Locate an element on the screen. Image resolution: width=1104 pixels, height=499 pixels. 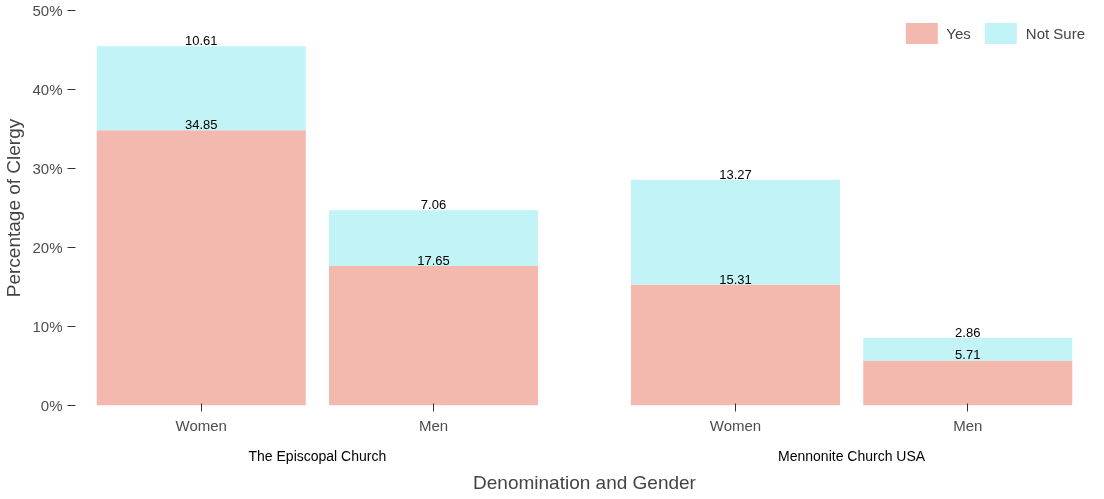
y-tick-label: 50% is located at coordinates (47, 10).